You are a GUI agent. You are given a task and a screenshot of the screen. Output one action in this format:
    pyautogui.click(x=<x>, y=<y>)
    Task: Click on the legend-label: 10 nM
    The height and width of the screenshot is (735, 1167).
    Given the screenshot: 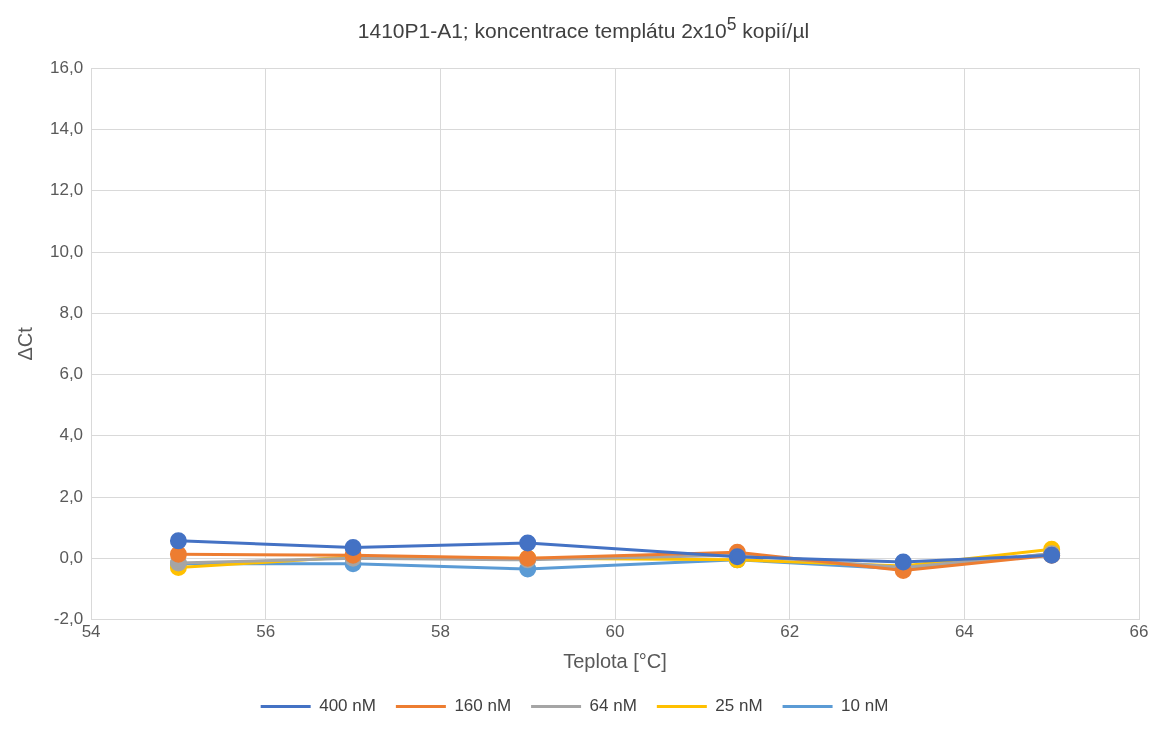 What is the action you would take?
    pyautogui.click(x=865, y=706)
    